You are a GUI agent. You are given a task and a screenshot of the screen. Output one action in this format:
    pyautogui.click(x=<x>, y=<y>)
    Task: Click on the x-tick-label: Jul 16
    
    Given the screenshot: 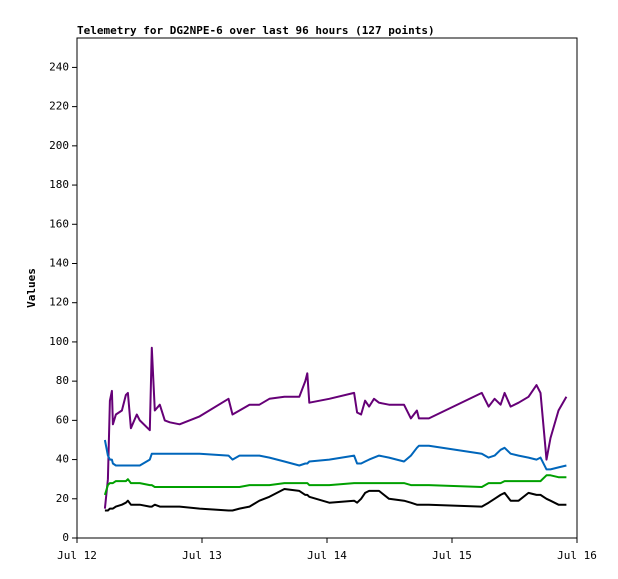 What is the action you would take?
    pyautogui.click(x=577, y=555)
    